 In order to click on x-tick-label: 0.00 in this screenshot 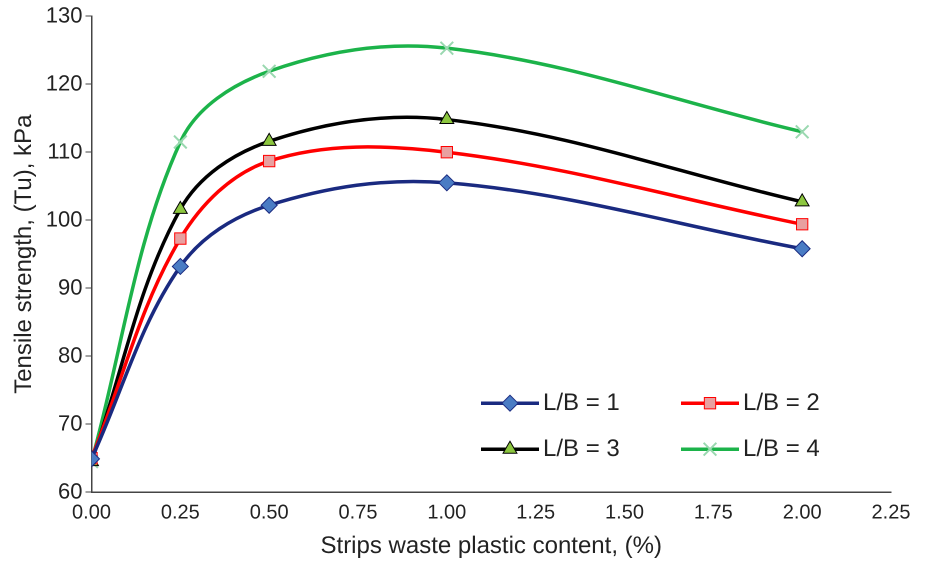, I will do `click(91, 513)`.